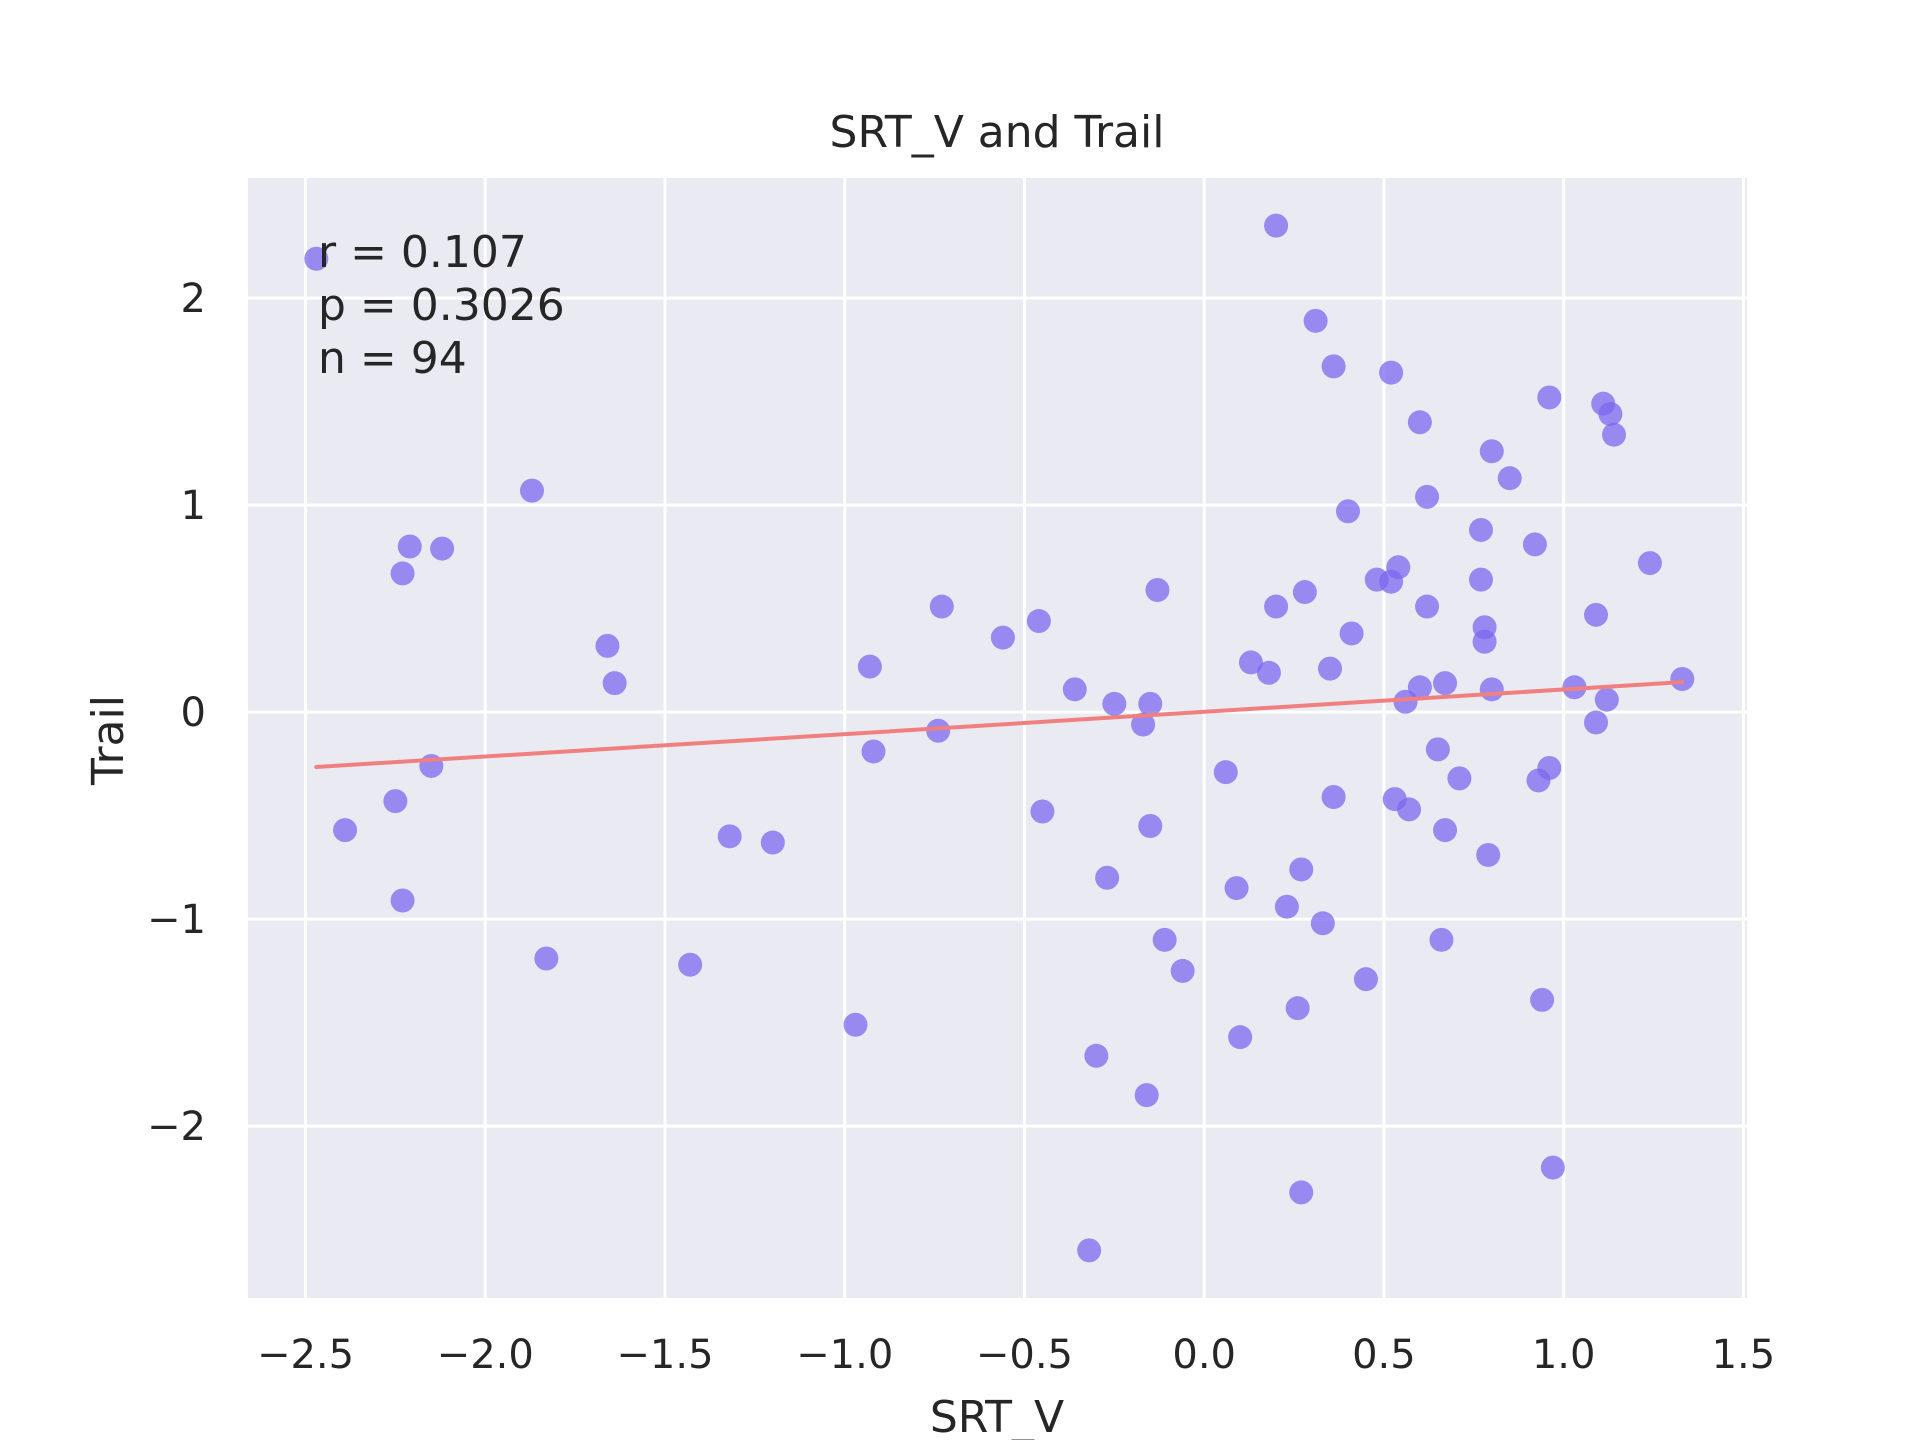 The height and width of the screenshot is (1440, 1920). Describe the element at coordinates (1744, 1355) in the screenshot. I see `x-tick-label: 1.5` at that location.